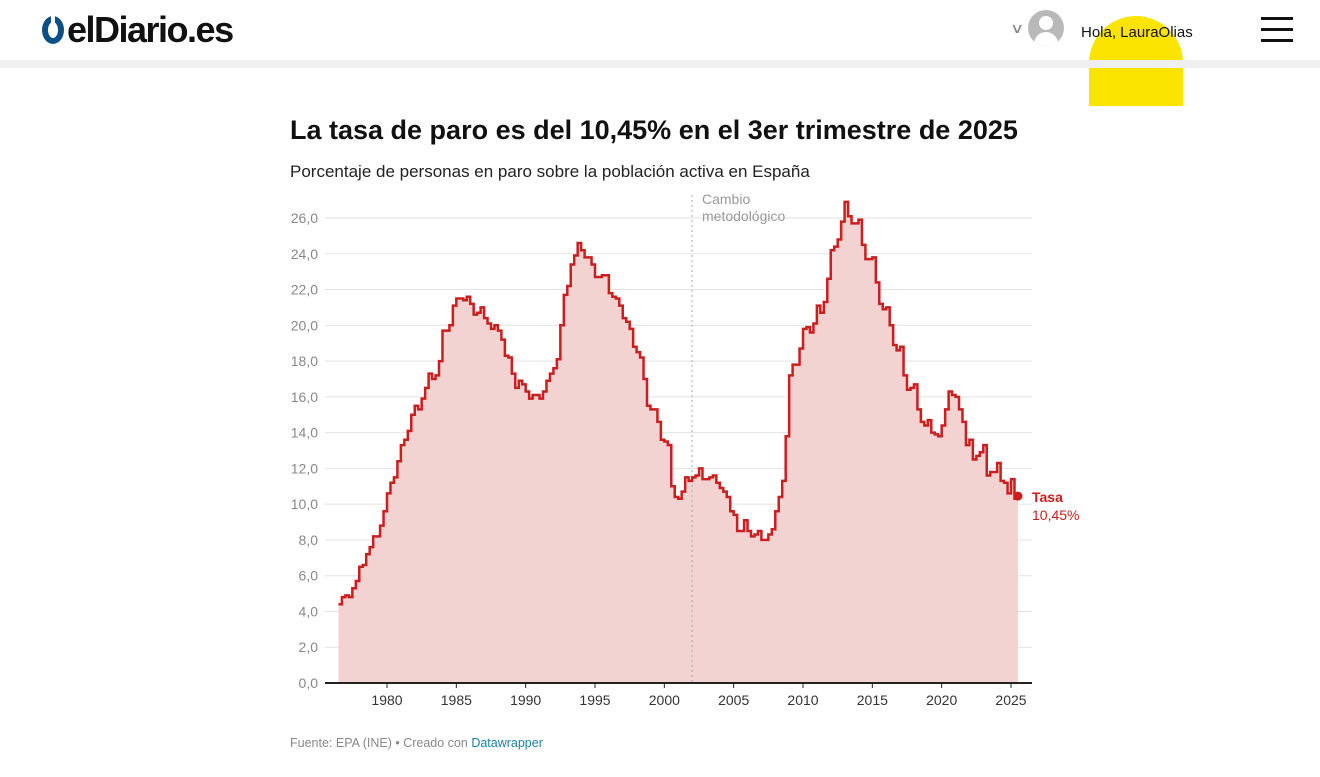 The height and width of the screenshot is (777, 1320). Describe the element at coordinates (304, 397) in the screenshot. I see `y-tick-label: 16,0` at that location.